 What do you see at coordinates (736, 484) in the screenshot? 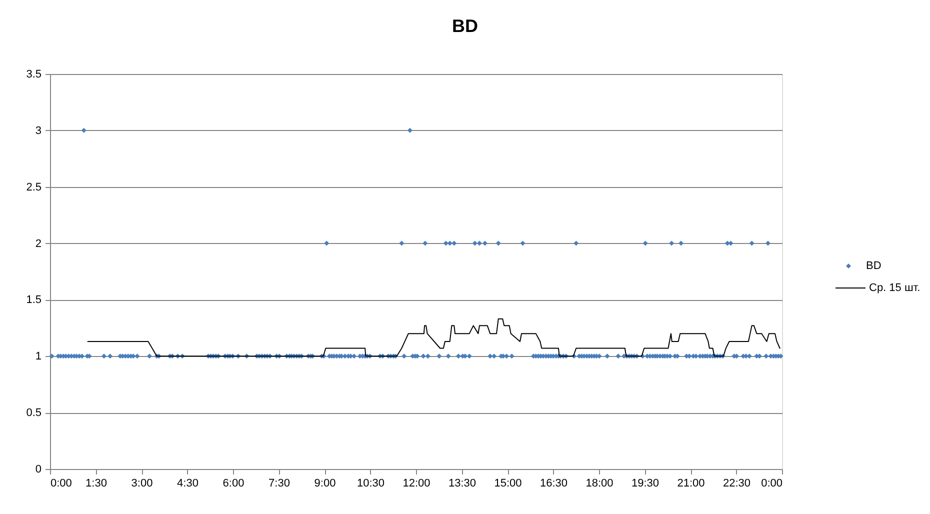
I see `x-tick-label: 22:30` at bounding box center [736, 484].